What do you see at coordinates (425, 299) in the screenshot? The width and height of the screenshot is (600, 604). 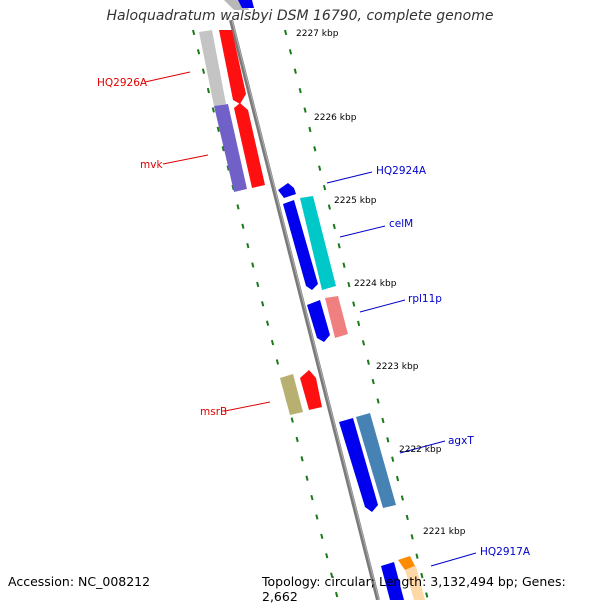 I see `gene-label-rpl11p: rpl11p` at bounding box center [425, 299].